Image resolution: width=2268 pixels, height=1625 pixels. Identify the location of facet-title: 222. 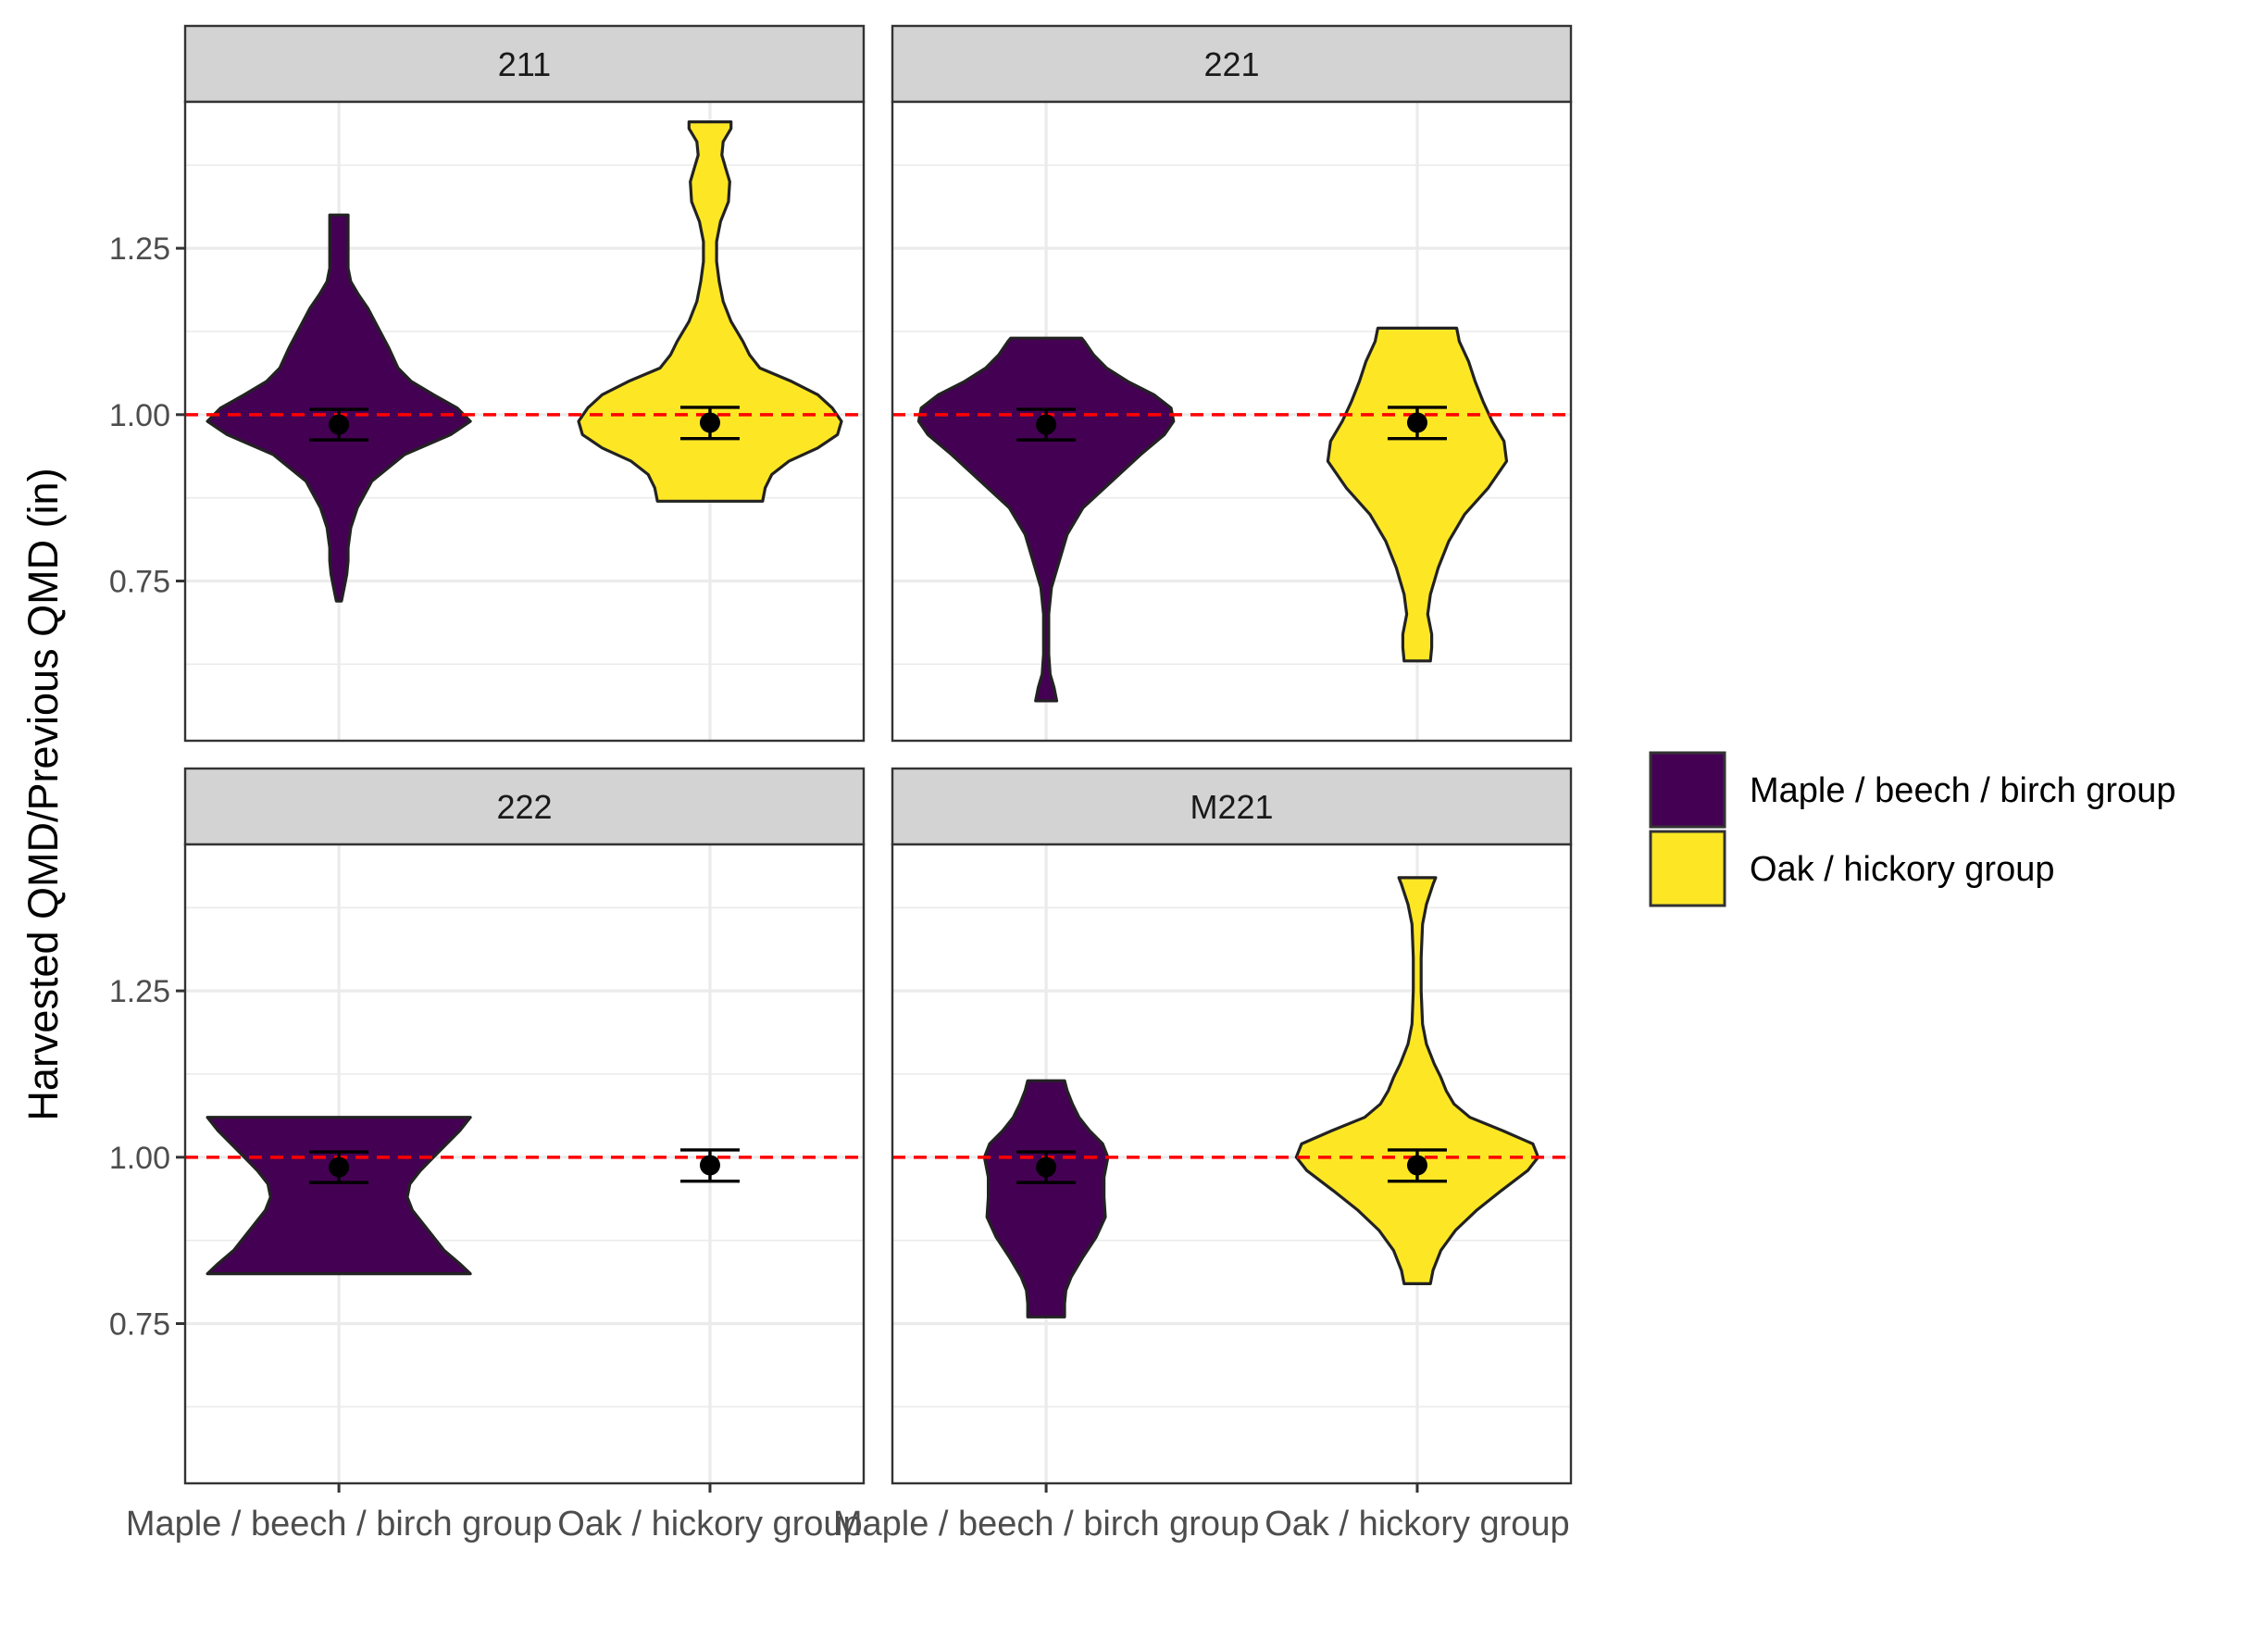
(524, 807).